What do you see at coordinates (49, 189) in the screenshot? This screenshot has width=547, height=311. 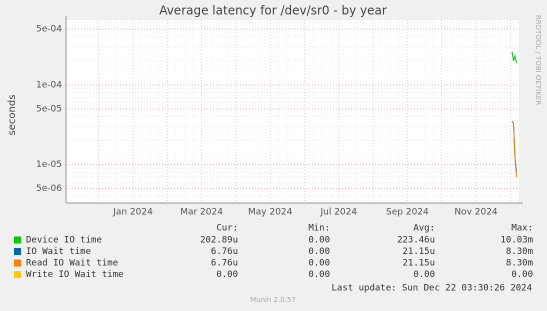 I see `y-tick-label: 5e-06` at bounding box center [49, 189].